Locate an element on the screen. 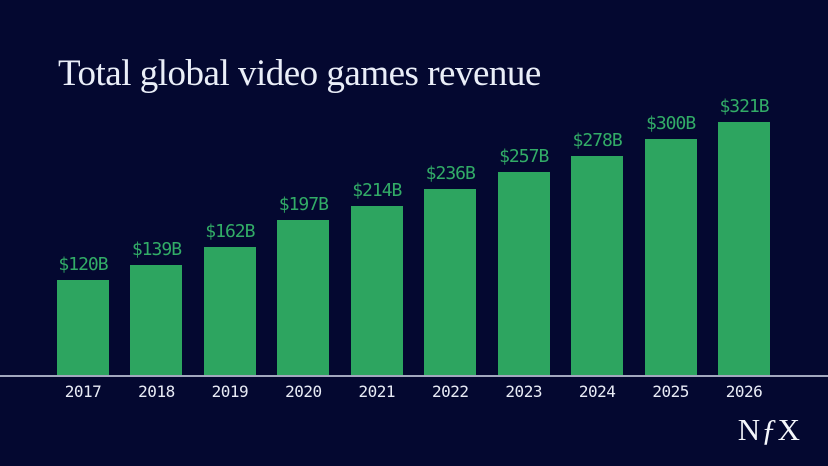  bar-2026 is located at coordinates (744, 248).